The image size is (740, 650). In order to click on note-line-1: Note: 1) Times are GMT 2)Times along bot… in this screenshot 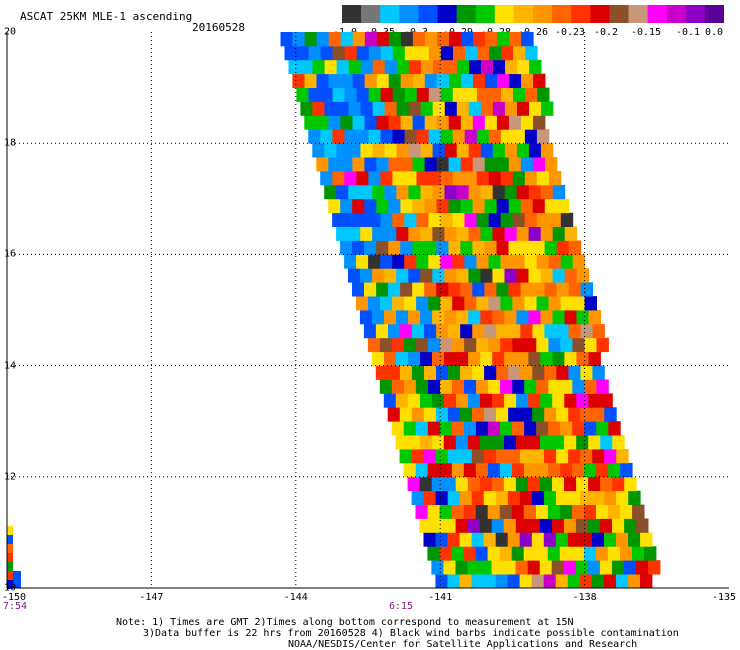, I will do `click(345, 622)`.